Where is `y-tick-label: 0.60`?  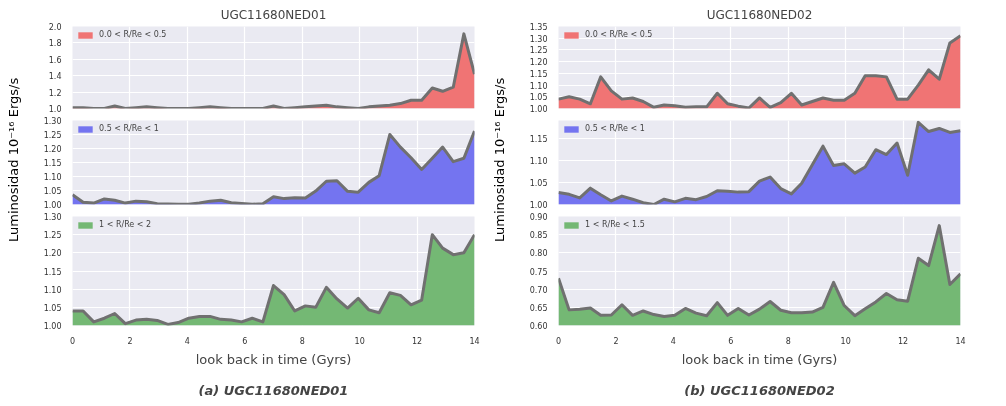
y-tick-label: 0.60 is located at coordinates (538, 326).